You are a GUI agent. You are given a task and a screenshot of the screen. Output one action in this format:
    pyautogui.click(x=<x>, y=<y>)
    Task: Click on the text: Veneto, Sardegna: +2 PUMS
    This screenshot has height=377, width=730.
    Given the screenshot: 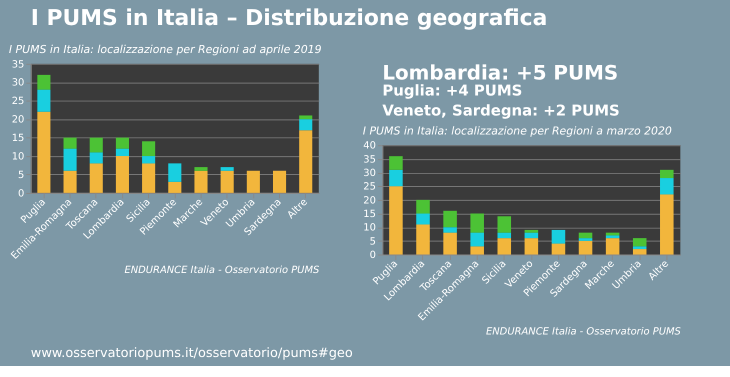 What is the action you would take?
    pyautogui.click(x=501, y=110)
    